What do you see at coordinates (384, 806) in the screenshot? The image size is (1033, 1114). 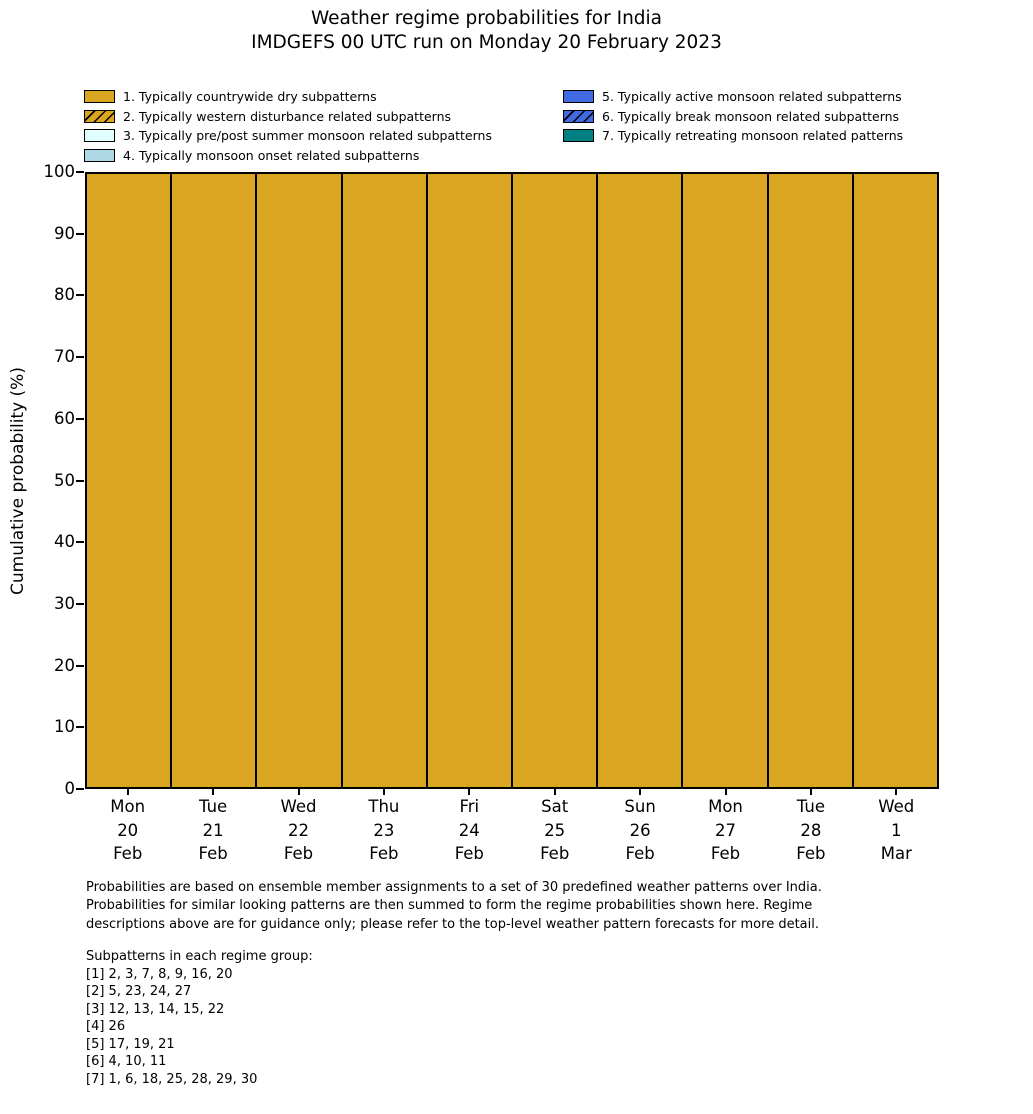 I see `x-tick-day: Thu` at bounding box center [384, 806].